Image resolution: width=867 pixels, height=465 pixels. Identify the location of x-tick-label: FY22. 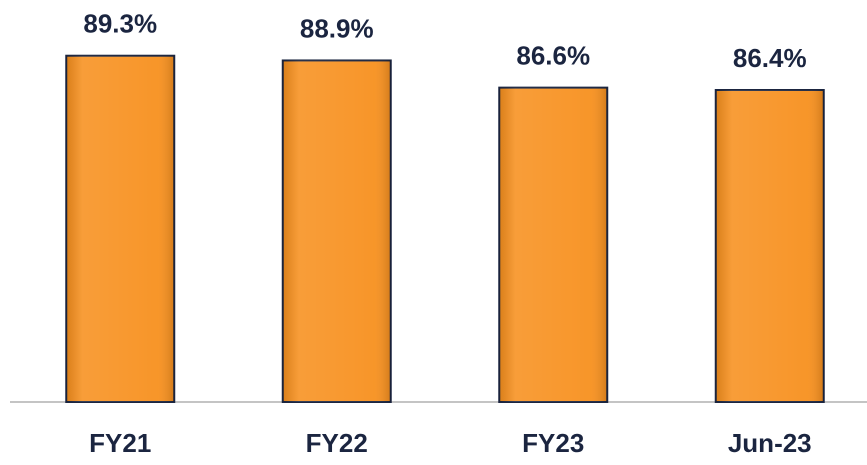
(337, 443).